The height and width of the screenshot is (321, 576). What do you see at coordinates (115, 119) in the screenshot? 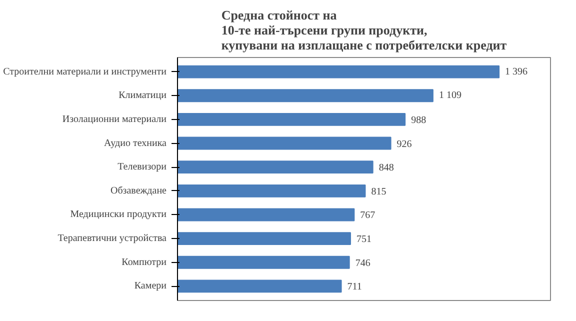
I see `y-tick-label: Изолационни материали` at bounding box center [115, 119].